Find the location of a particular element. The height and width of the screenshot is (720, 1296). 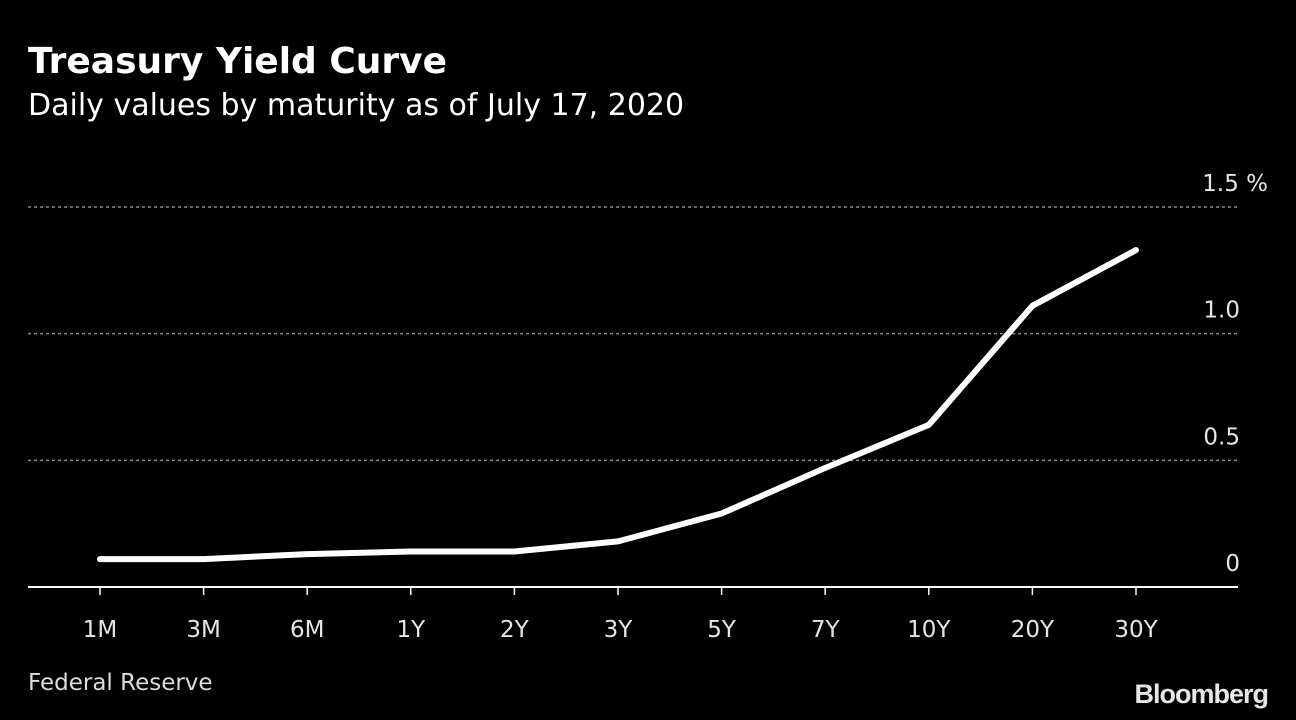

x-tick-label: 3M is located at coordinates (203, 630).